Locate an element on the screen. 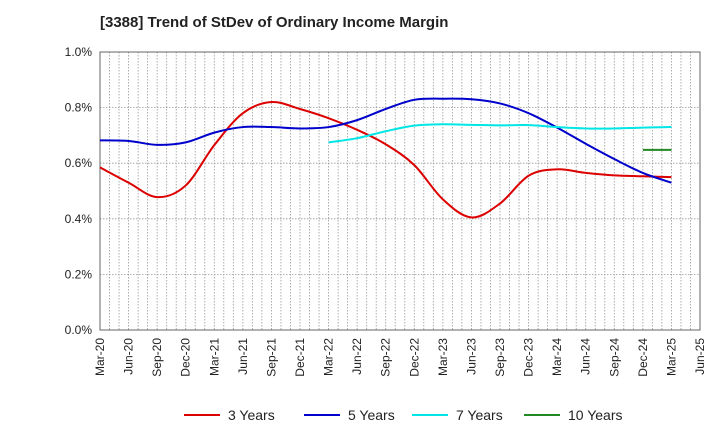  x-tick-label: Jun-24 is located at coordinates (586, 356).